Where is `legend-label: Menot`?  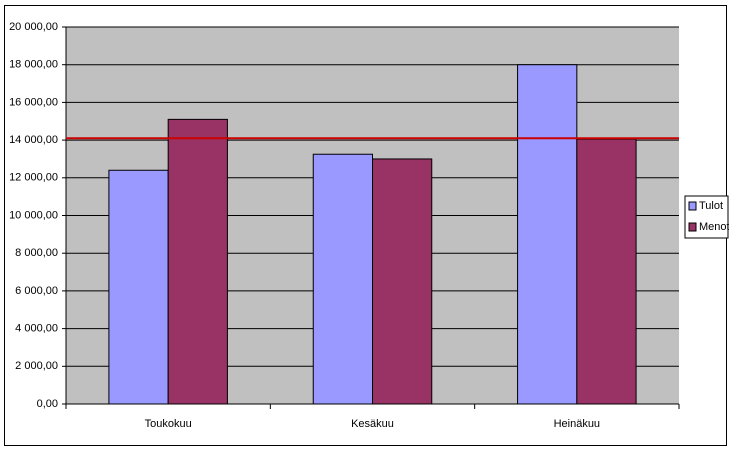 legend-label: Menot is located at coordinates (714, 227).